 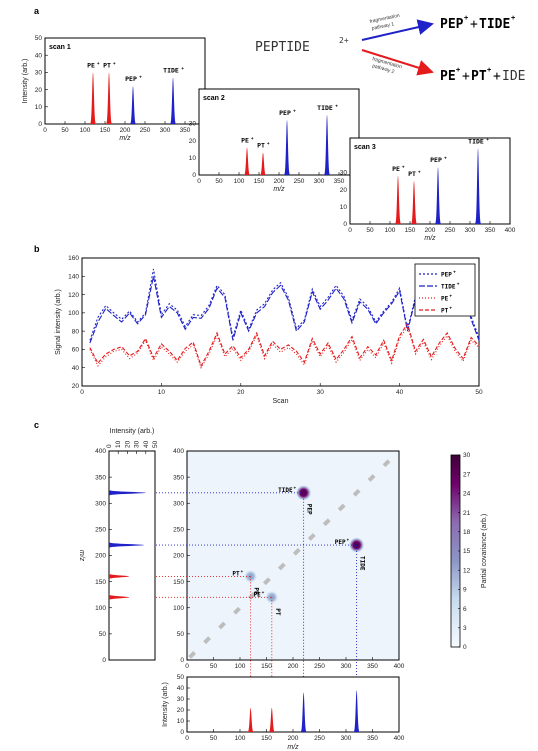 What do you see at coordinates (193, 124) in the screenshot?
I see `scan2-ytick-label: 30` at bounding box center [193, 124].